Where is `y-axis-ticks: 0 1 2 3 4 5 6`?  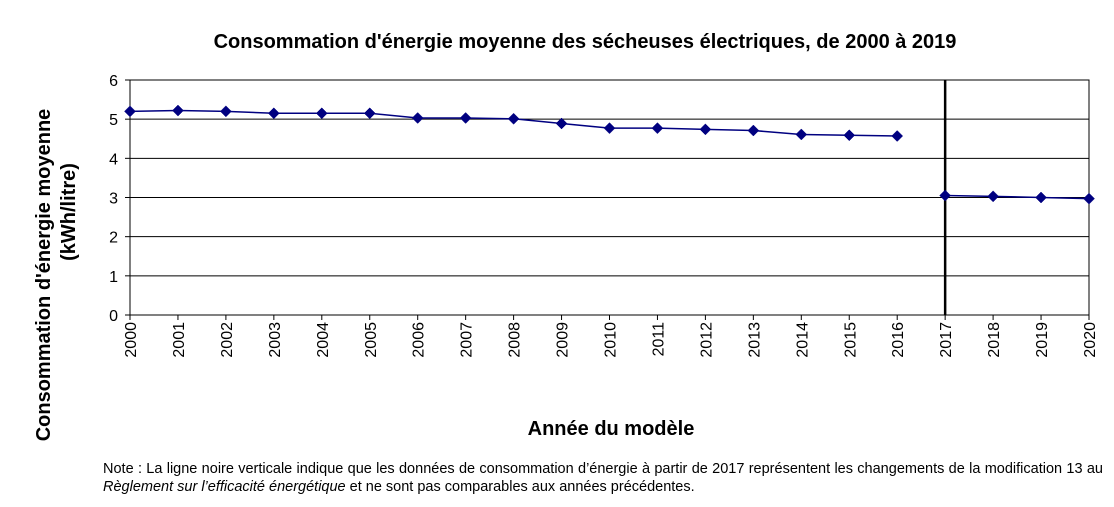
y-axis-ticks: 0 1 2 3 4 5 6 is located at coordinates (119, 199).